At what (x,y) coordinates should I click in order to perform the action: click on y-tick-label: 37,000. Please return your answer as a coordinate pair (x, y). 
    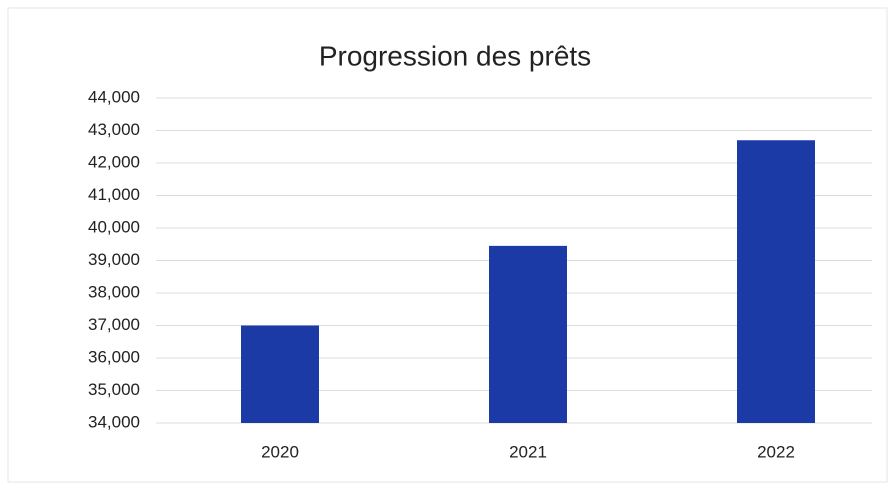
    Looking at the image, I should click on (114, 324).